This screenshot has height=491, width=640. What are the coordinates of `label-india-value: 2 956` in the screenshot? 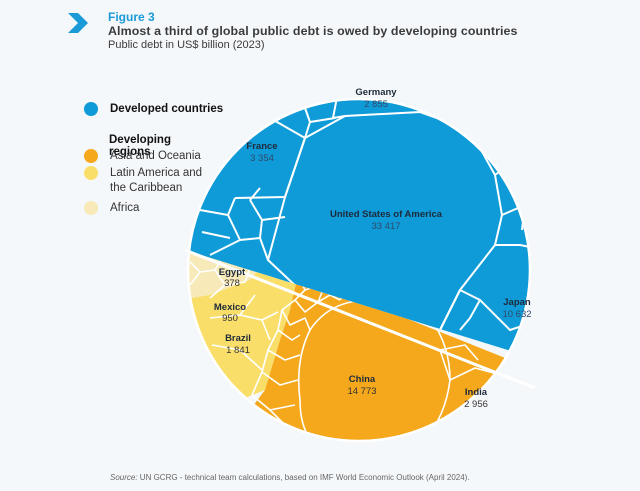 It's located at (476, 404).